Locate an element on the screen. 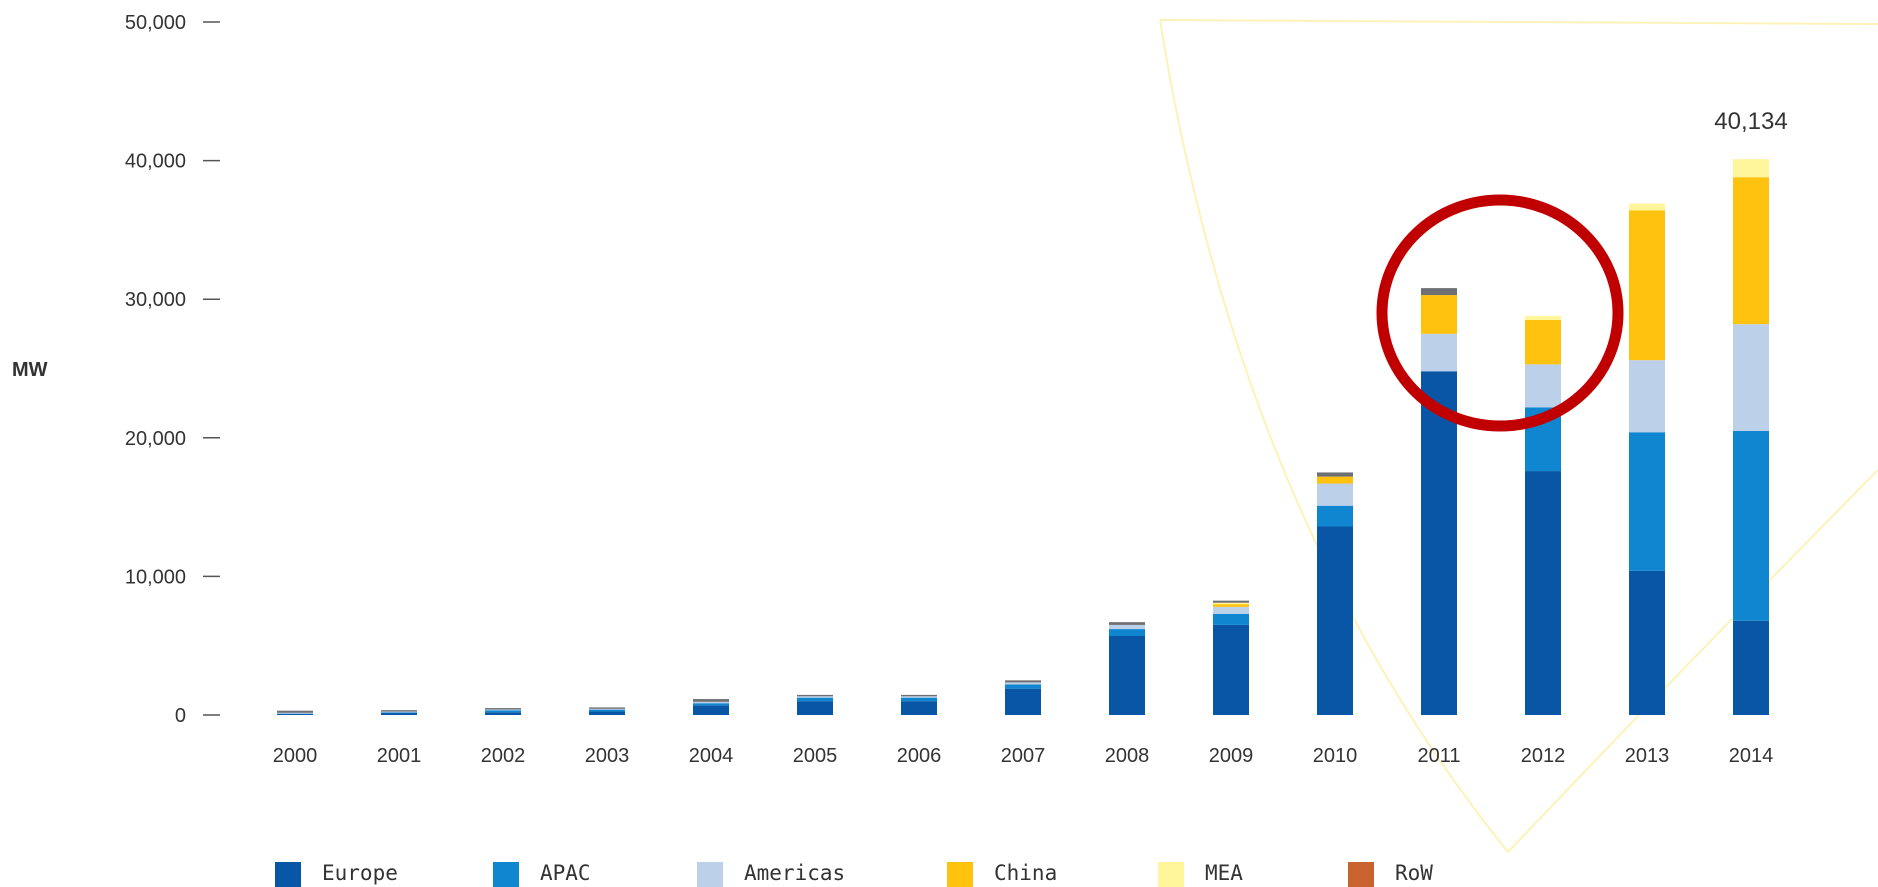 The height and width of the screenshot is (887, 1878). legend-swatch-china is located at coordinates (960, 874).